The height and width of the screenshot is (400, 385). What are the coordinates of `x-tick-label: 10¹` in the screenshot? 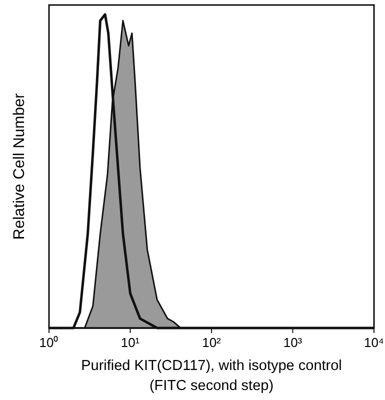 It's located at (130, 342).